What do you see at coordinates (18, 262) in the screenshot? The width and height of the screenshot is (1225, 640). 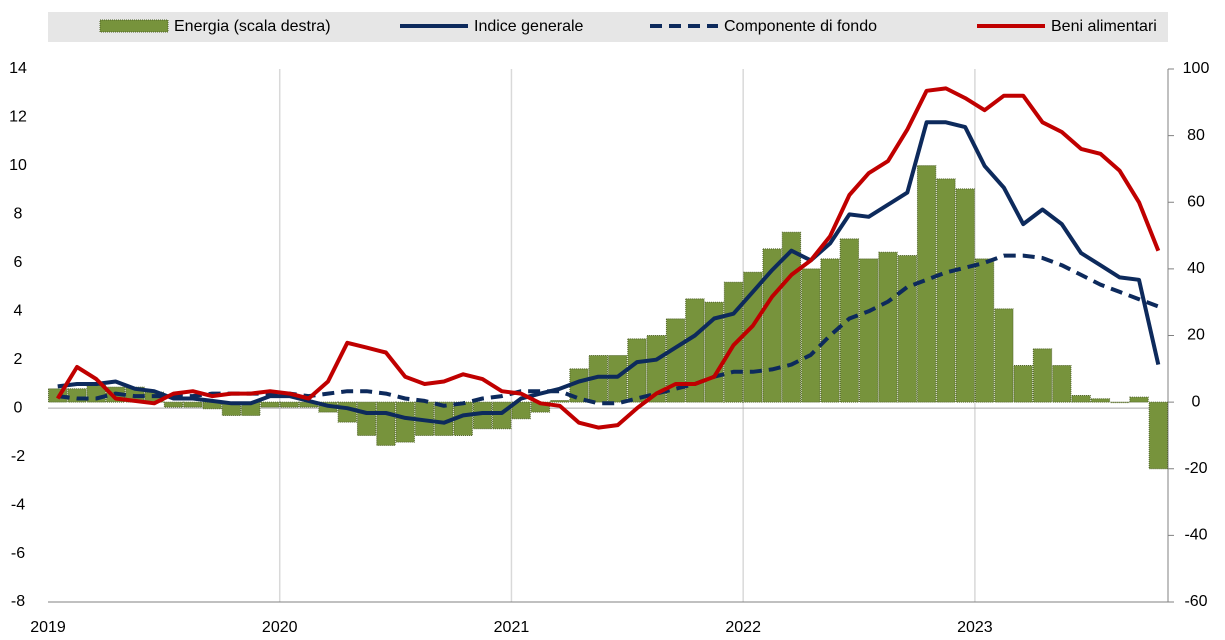 I see `y-tick-label: 6` at bounding box center [18, 262].